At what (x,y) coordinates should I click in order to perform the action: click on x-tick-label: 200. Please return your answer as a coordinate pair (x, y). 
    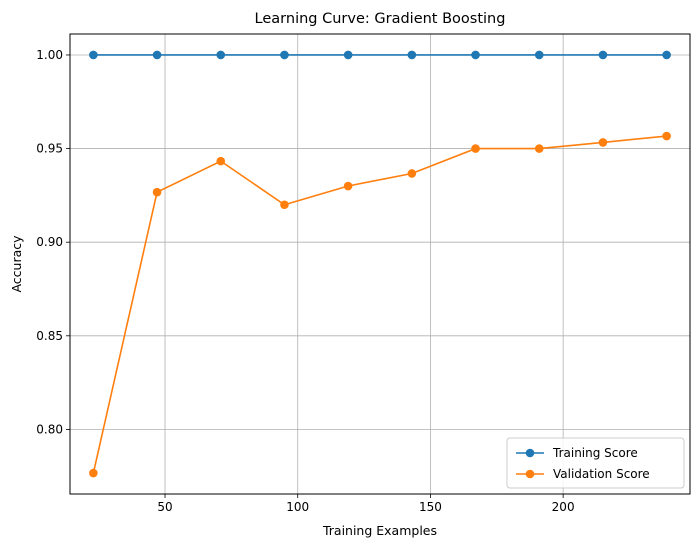
    Looking at the image, I should click on (563, 507).